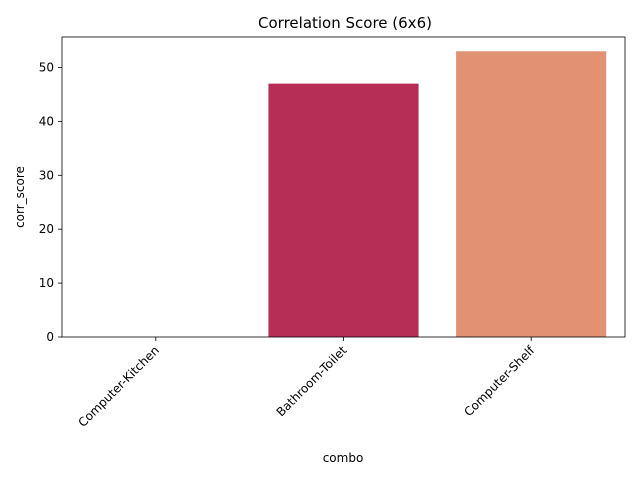 The height and width of the screenshot is (480, 640). Describe the element at coordinates (20, 197) in the screenshot. I see `y-axis-label: corr_score` at that location.